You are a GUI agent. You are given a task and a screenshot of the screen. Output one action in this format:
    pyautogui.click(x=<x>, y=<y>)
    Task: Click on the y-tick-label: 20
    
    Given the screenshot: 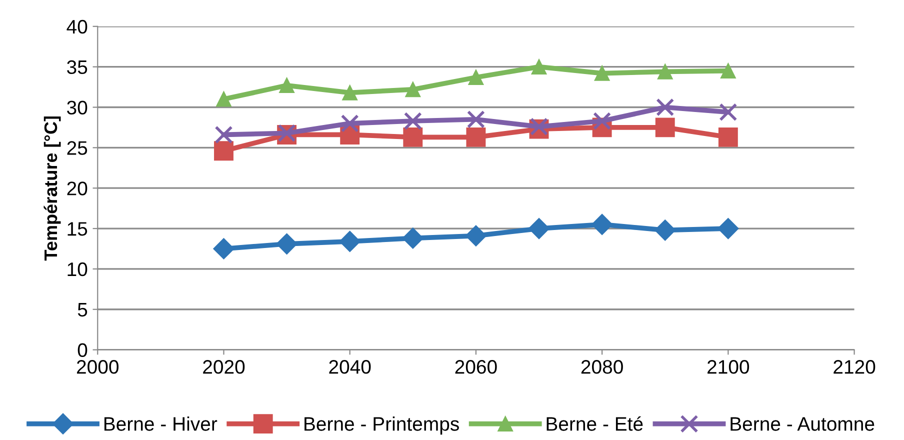 What is the action you would take?
    pyautogui.click(x=77, y=189)
    